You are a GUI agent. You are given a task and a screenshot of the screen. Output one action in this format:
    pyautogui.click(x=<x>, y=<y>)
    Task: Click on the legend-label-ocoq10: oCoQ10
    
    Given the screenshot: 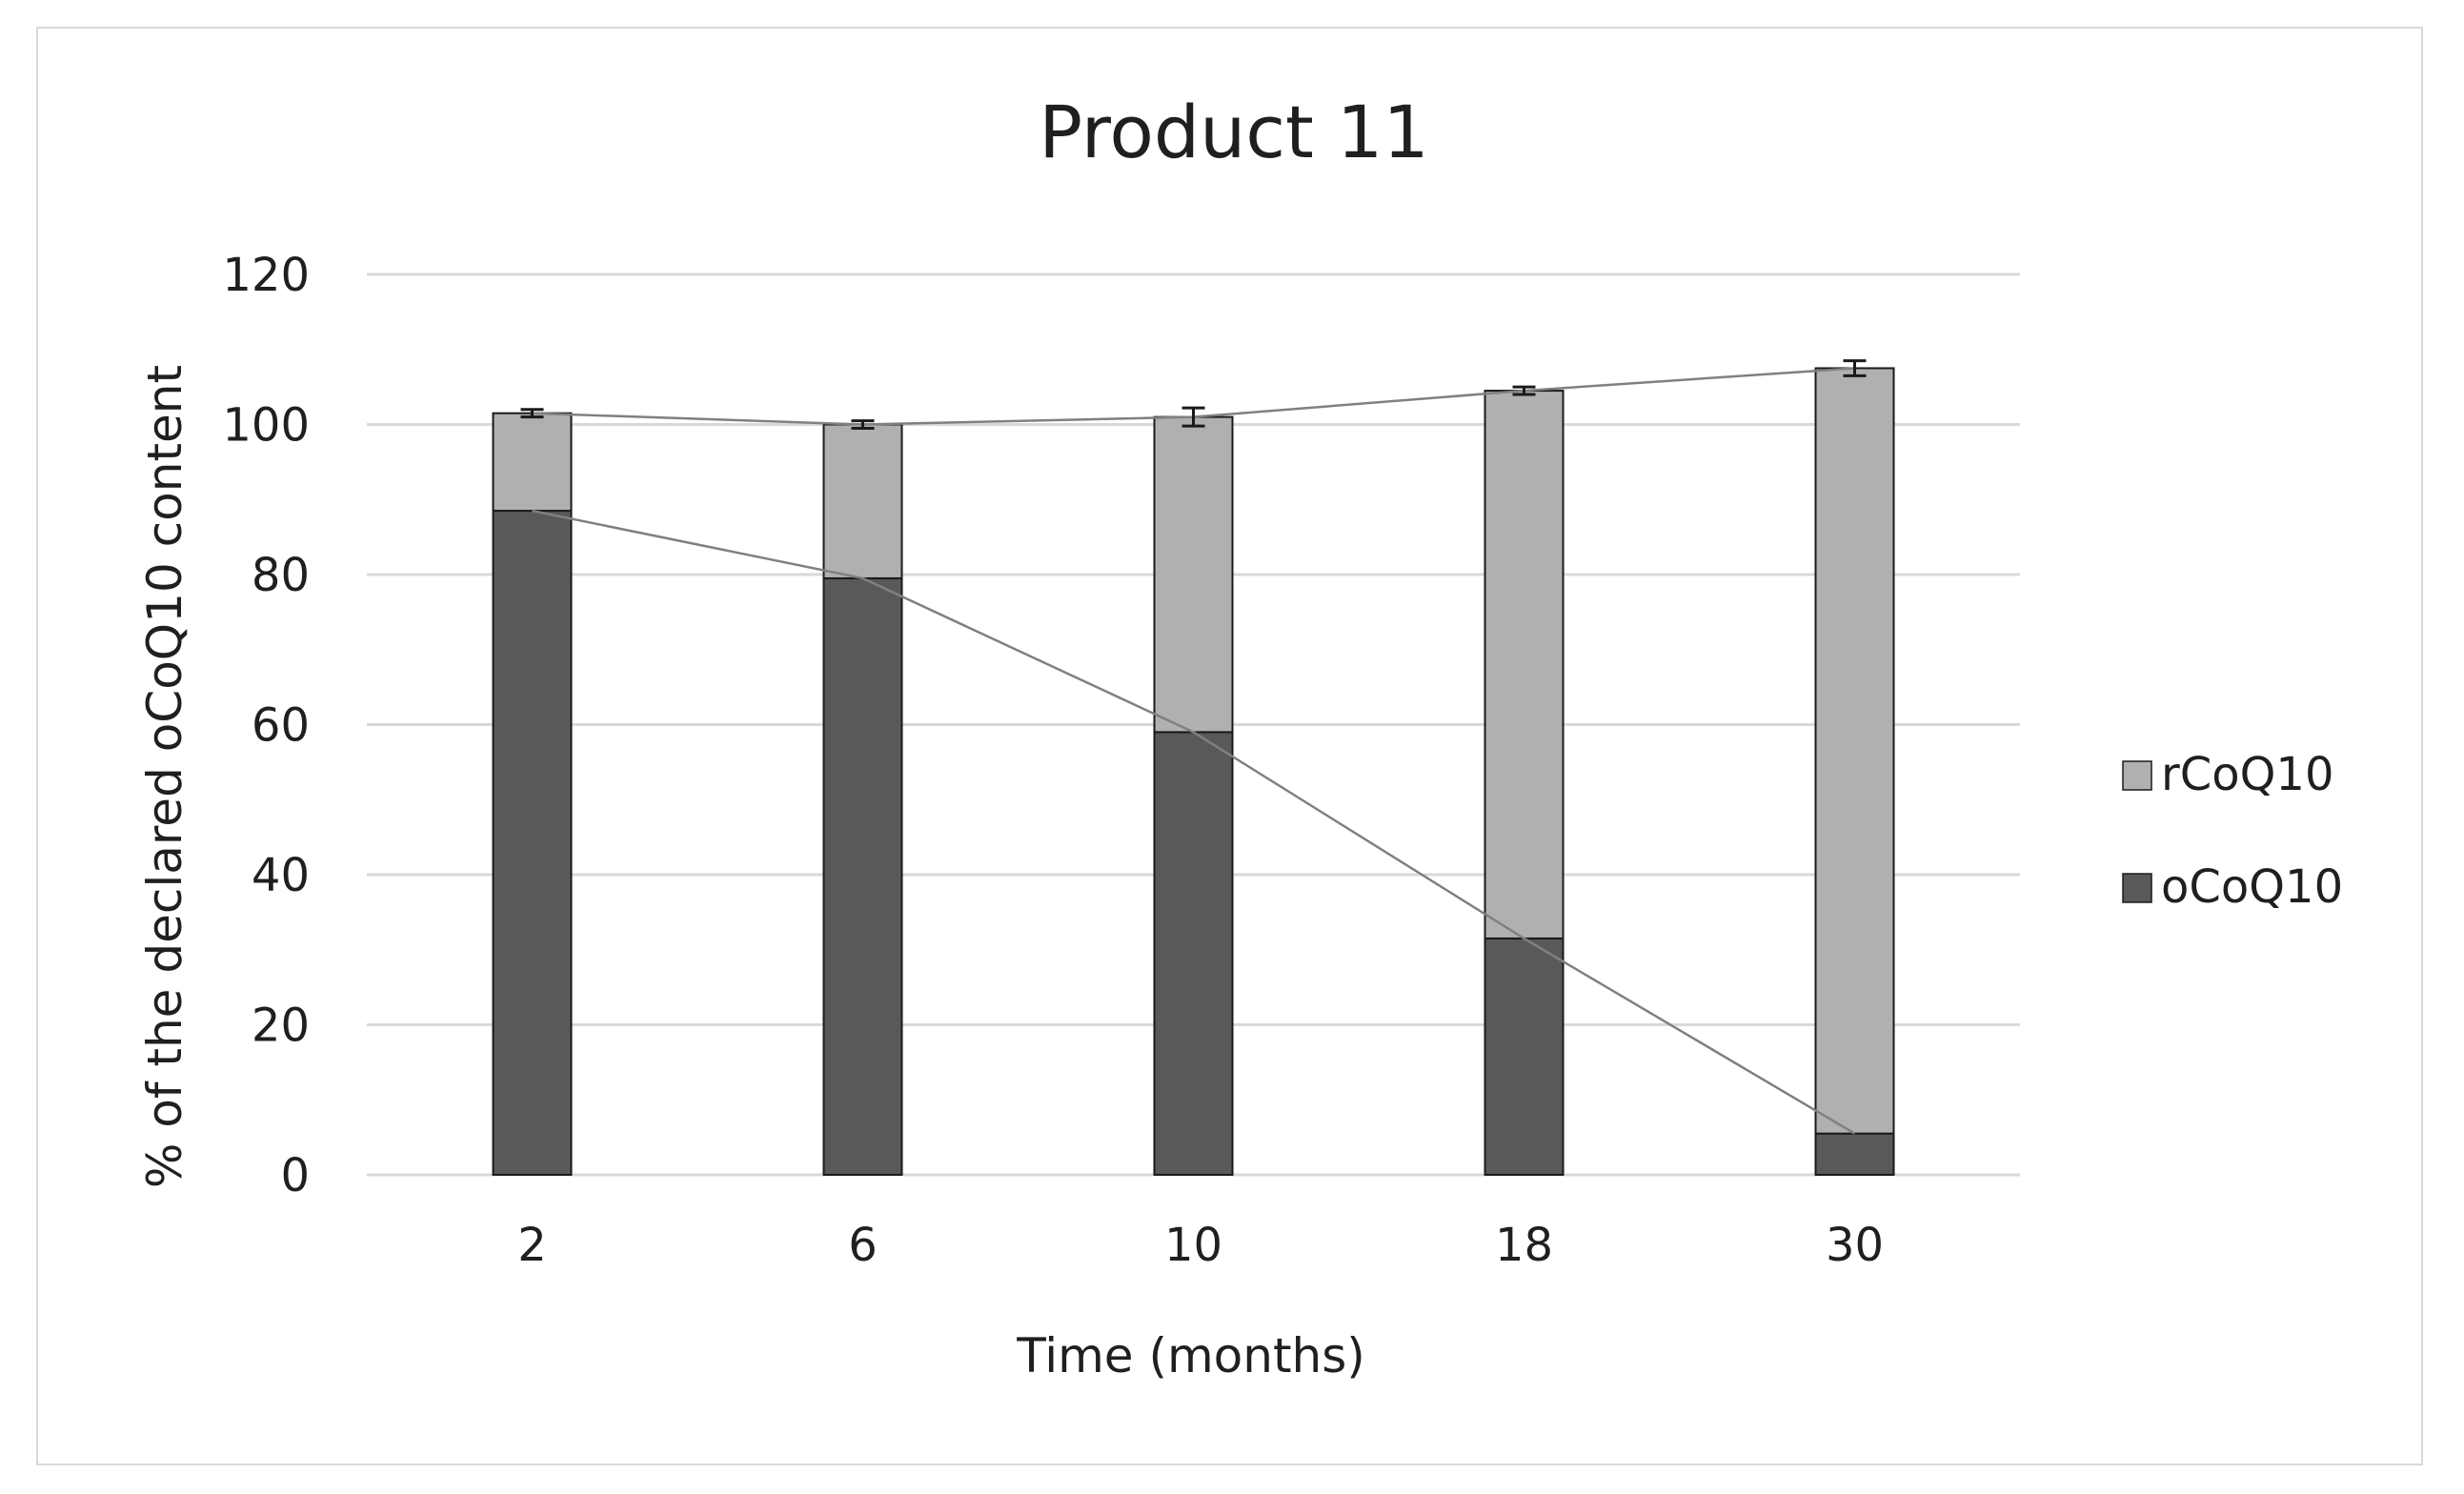 What is the action you would take?
    pyautogui.click(x=2252, y=887)
    